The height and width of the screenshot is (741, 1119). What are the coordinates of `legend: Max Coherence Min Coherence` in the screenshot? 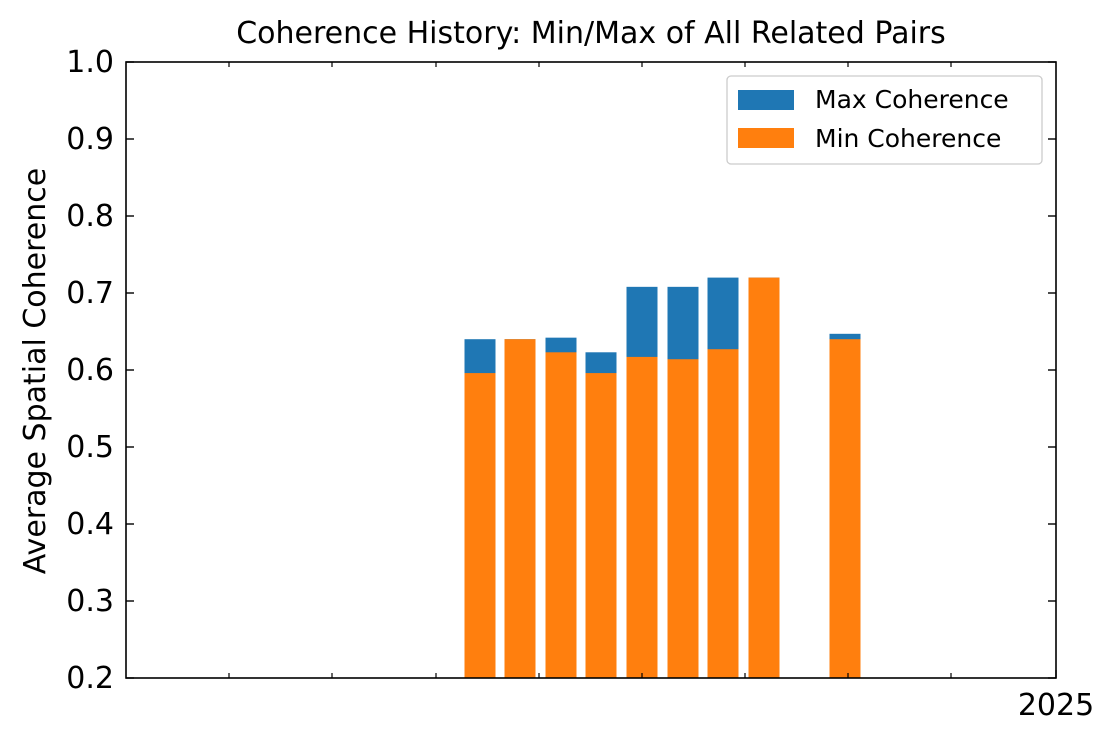 It's located at (884, 120).